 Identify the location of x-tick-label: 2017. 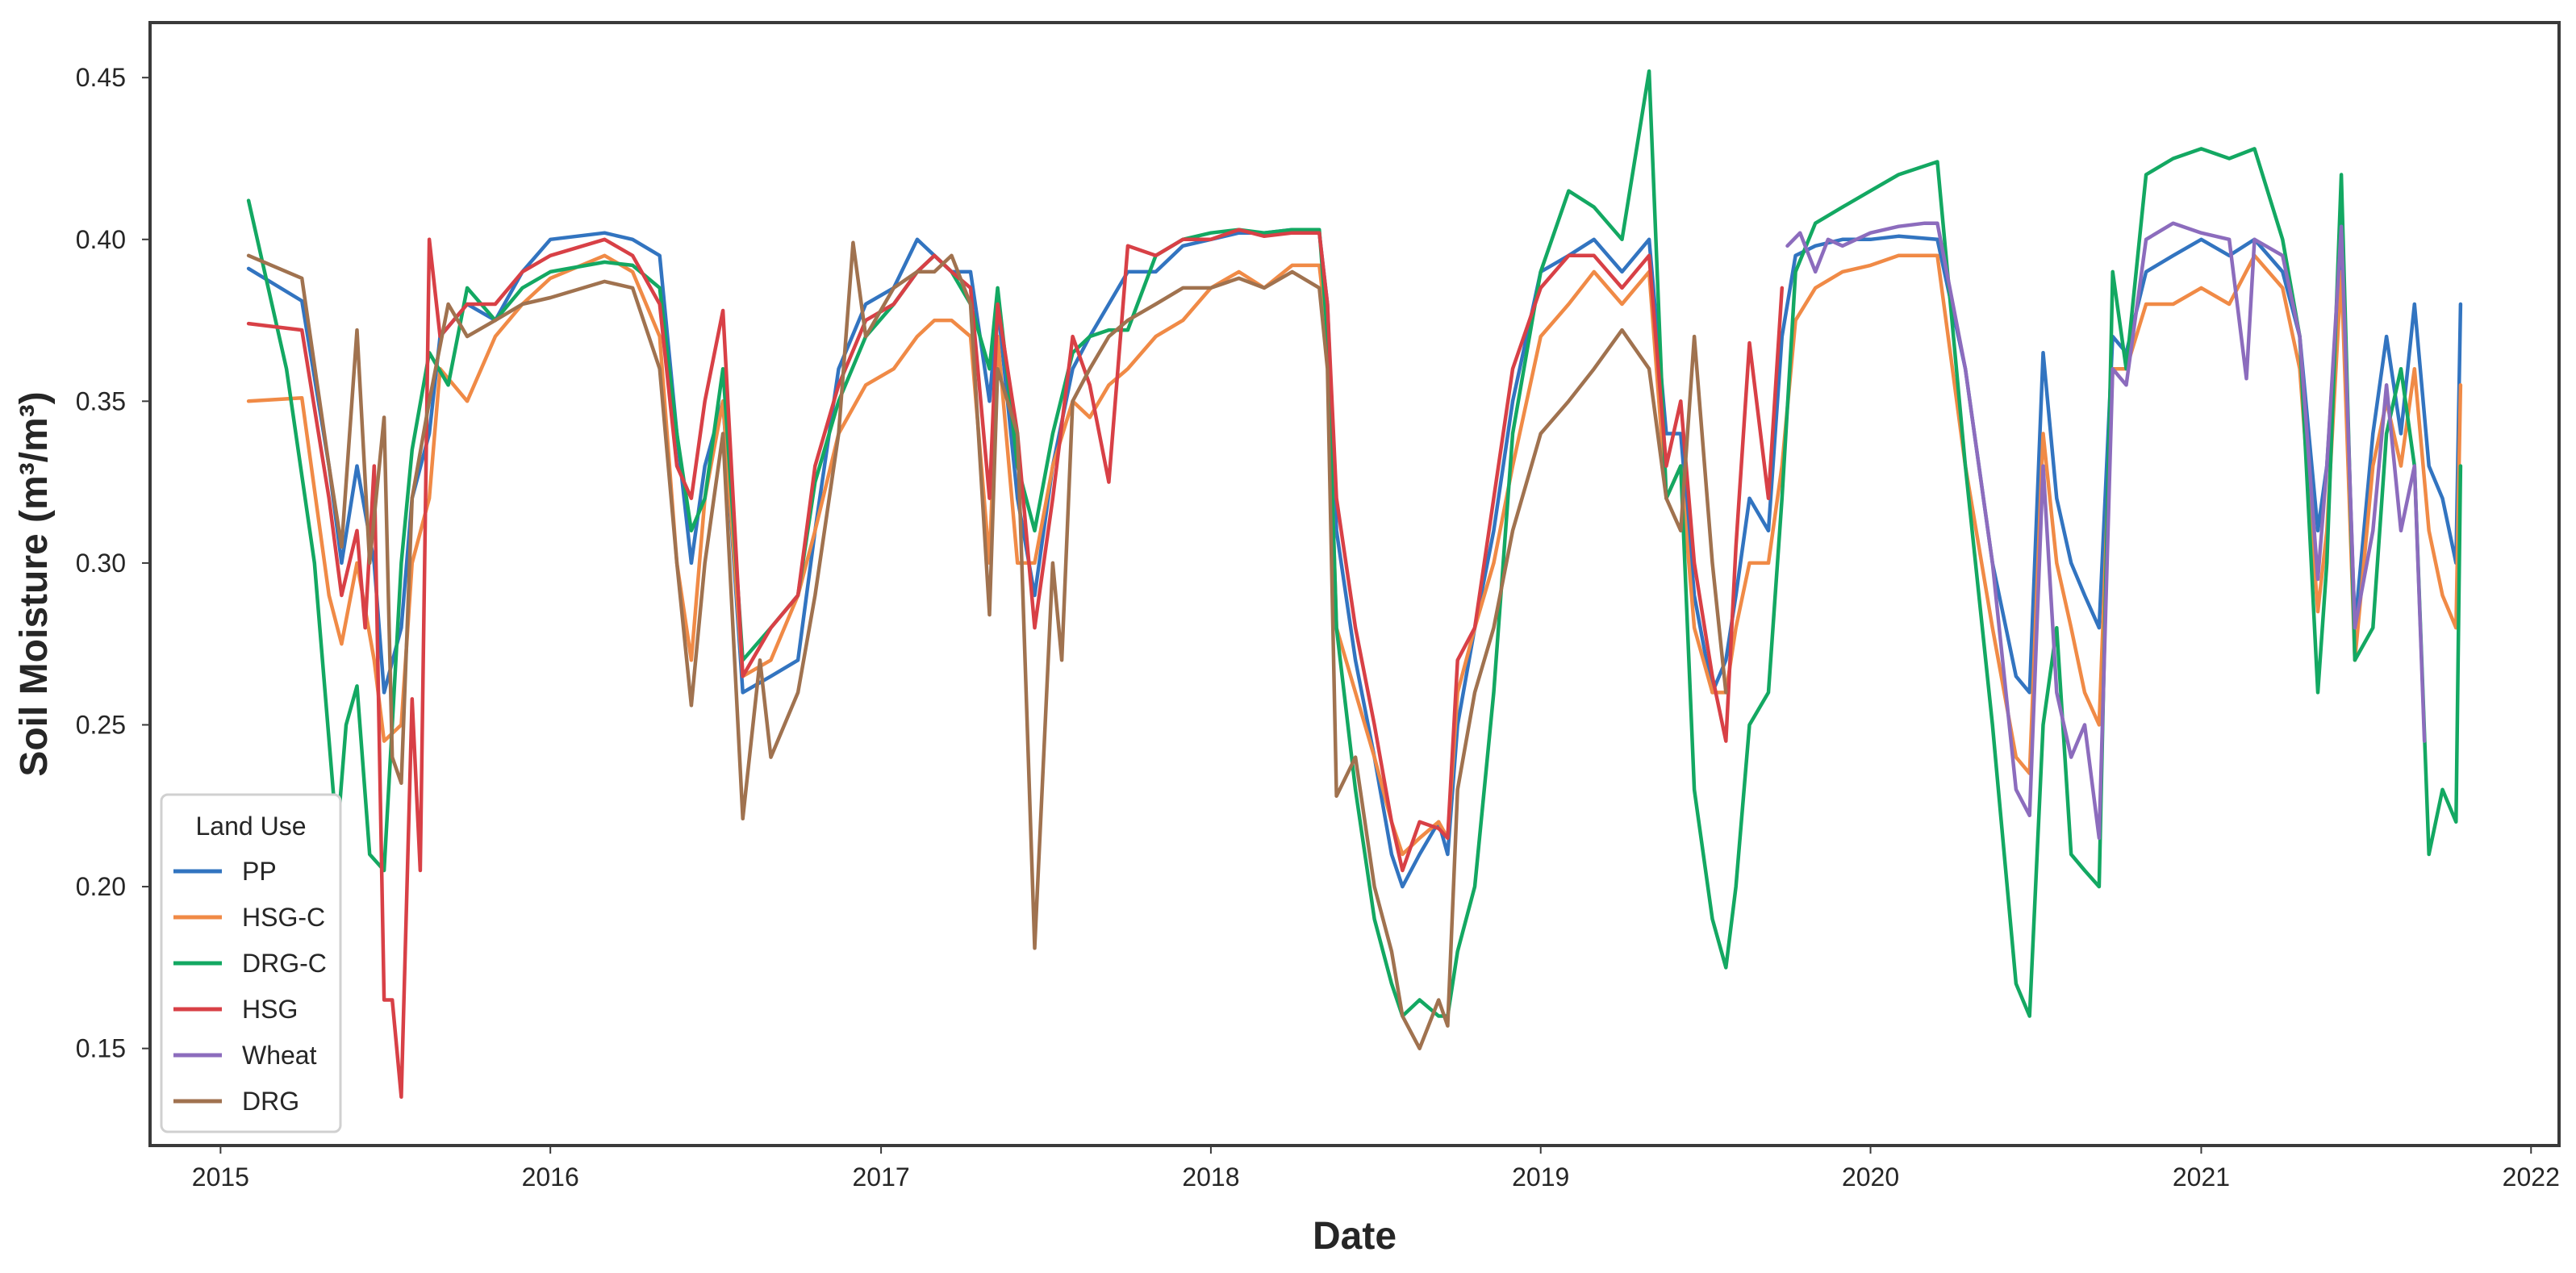
(882, 1177).